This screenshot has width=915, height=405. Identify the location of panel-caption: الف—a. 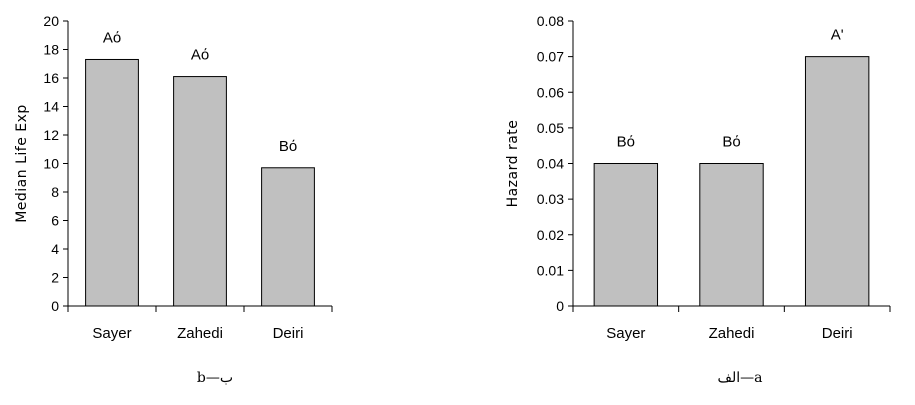
(739, 378).